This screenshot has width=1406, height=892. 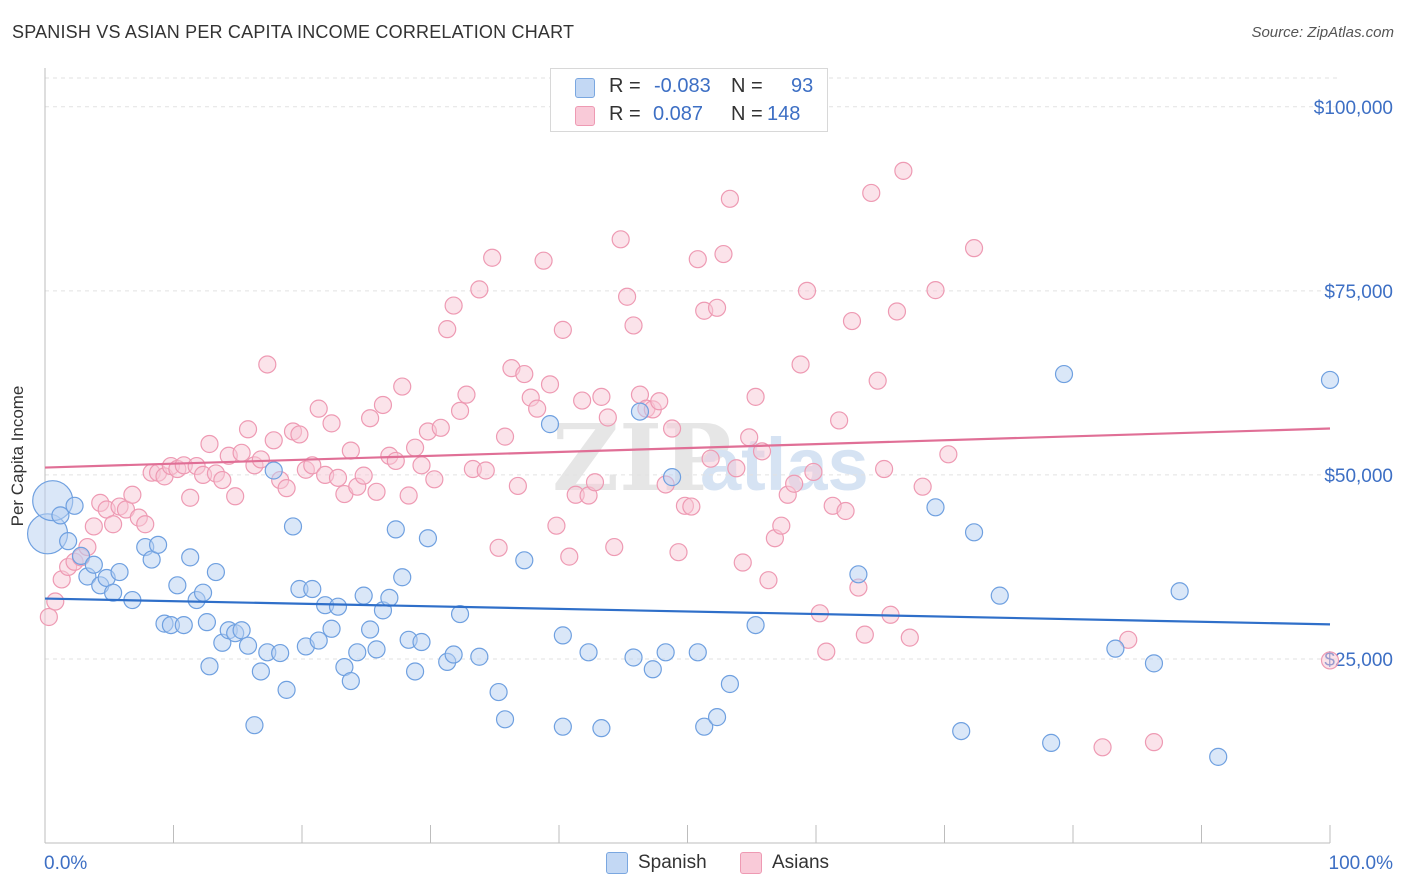 I want to click on legend-item-asians: Asians, so click(x=784, y=863).